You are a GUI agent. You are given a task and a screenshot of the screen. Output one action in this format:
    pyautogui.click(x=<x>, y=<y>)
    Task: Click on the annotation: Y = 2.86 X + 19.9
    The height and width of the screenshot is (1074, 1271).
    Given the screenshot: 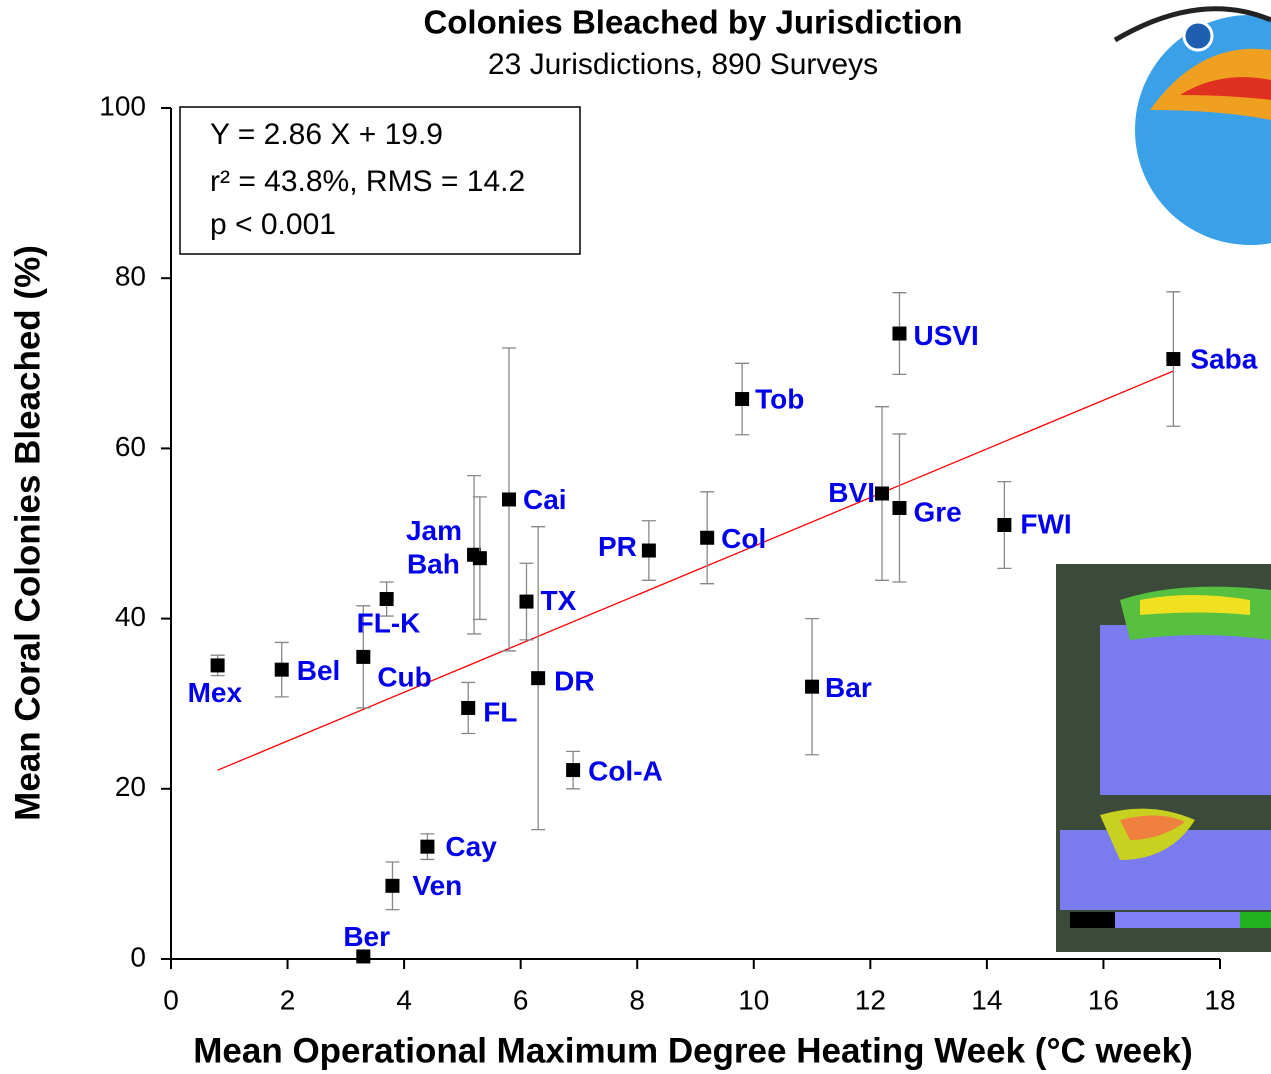 What is the action you would take?
    pyautogui.click(x=326, y=134)
    